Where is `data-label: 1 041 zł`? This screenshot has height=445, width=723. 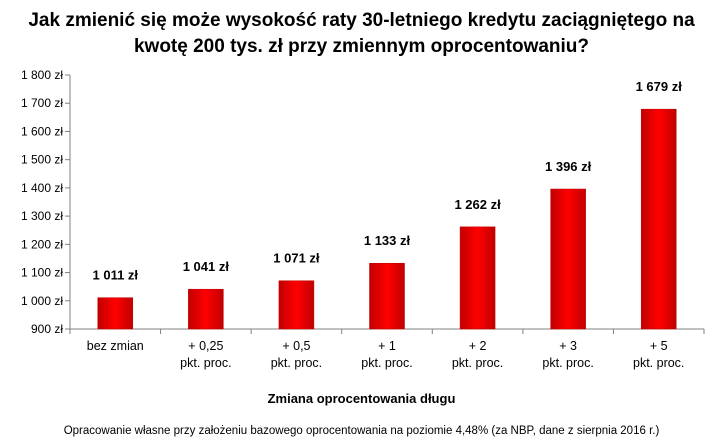 data-label: 1 041 zł is located at coordinates (206, 266).